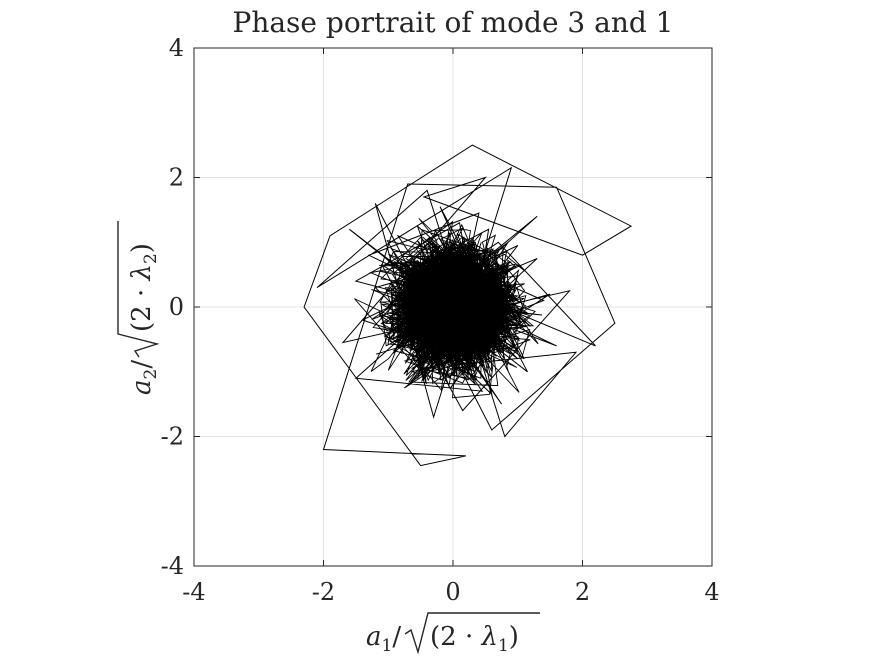 This screenshot has width=875, height=656. Describe the element at coordinates (139, 308) in the screenshot. I see `y-axis-label: a2/ (2 · λ2)` at that location.